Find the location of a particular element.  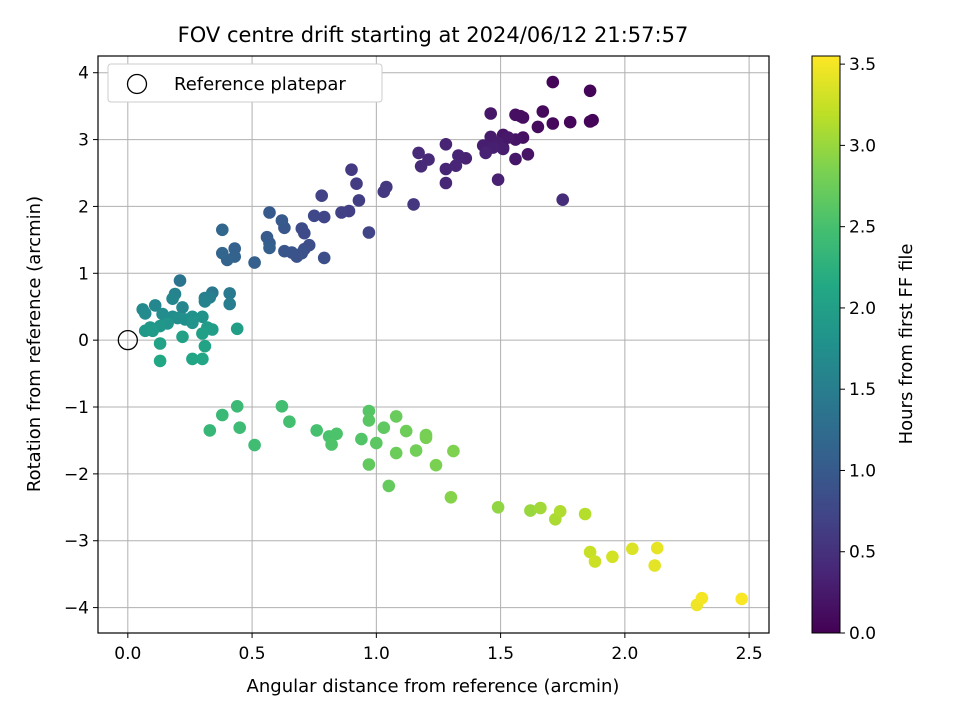

colorbar-tick-label: 0.5 is located at coordinates (862, 553).